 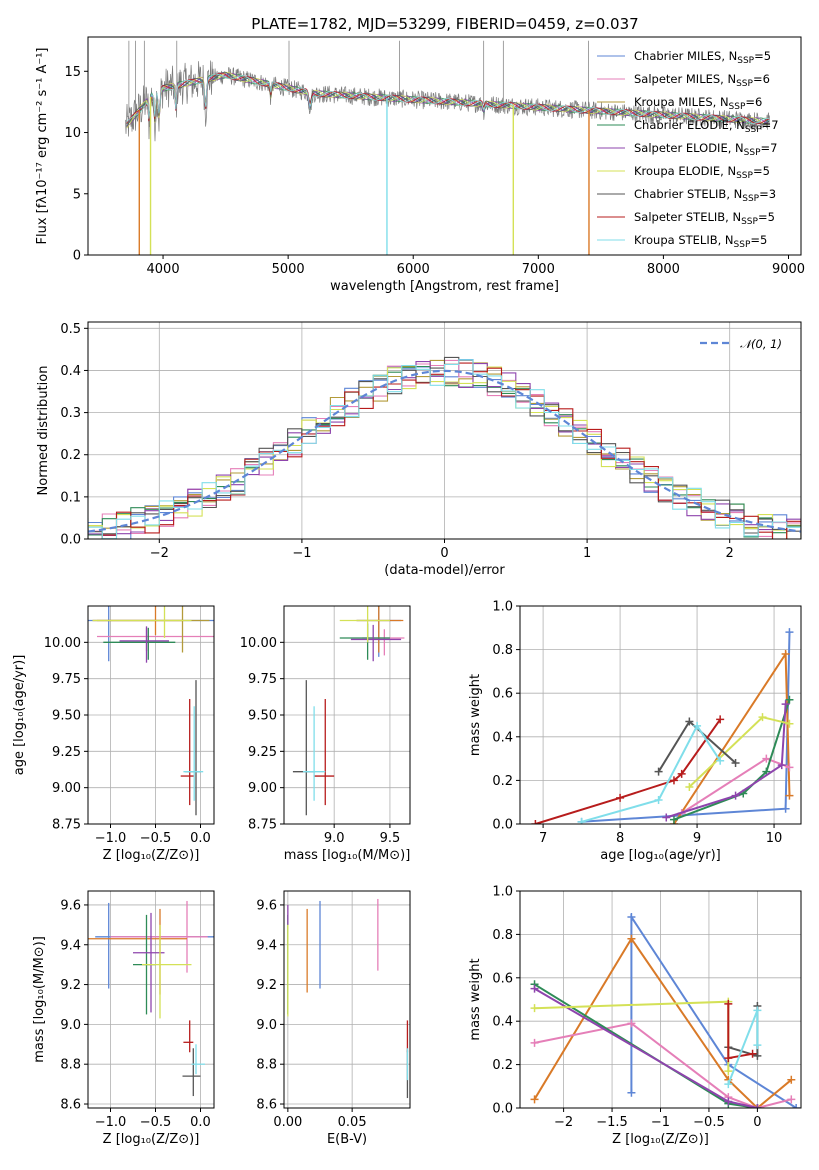 I want to click on legend-label-text: Salpeter ELODIE, N, so click(x=689, y=148).